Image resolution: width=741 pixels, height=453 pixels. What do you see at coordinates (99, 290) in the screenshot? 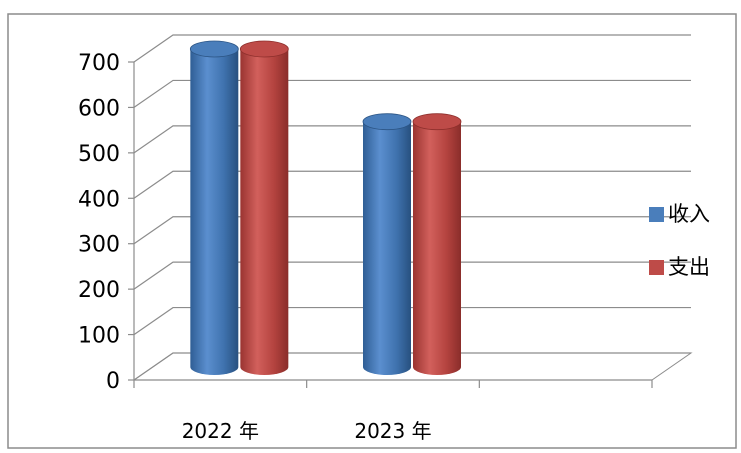
I see `y-tick-label: 200` at bounding box center [99, 290].